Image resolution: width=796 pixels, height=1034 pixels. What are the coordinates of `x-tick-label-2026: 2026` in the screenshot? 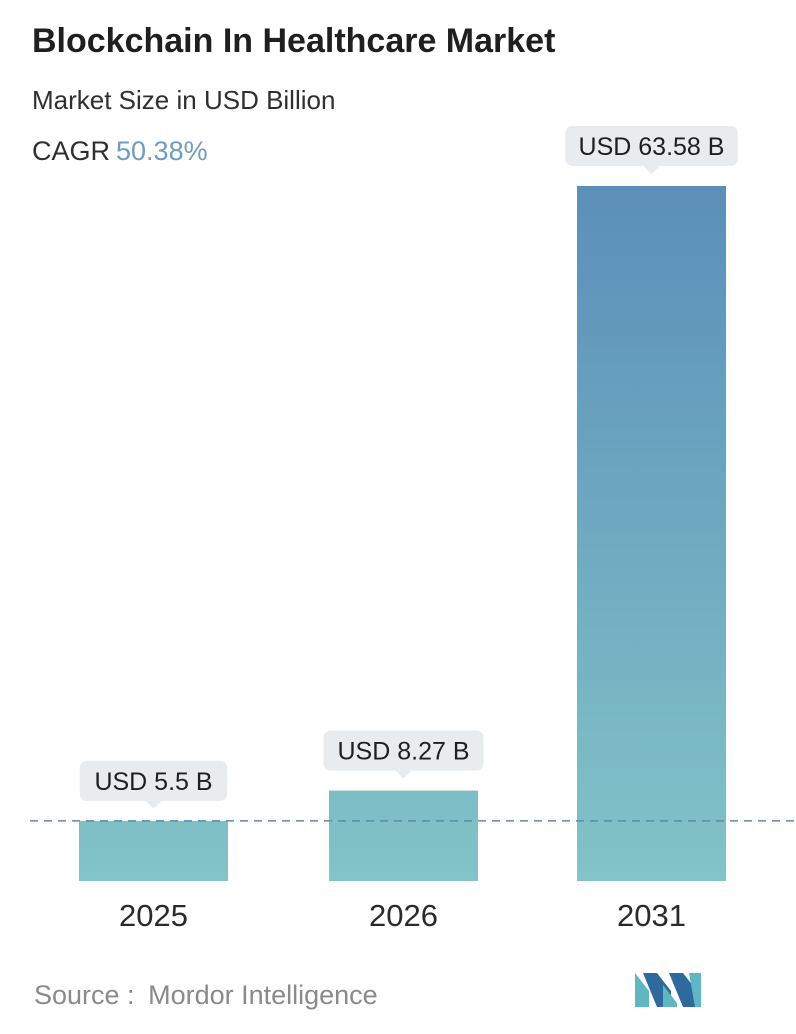 It's located at (403, 915).